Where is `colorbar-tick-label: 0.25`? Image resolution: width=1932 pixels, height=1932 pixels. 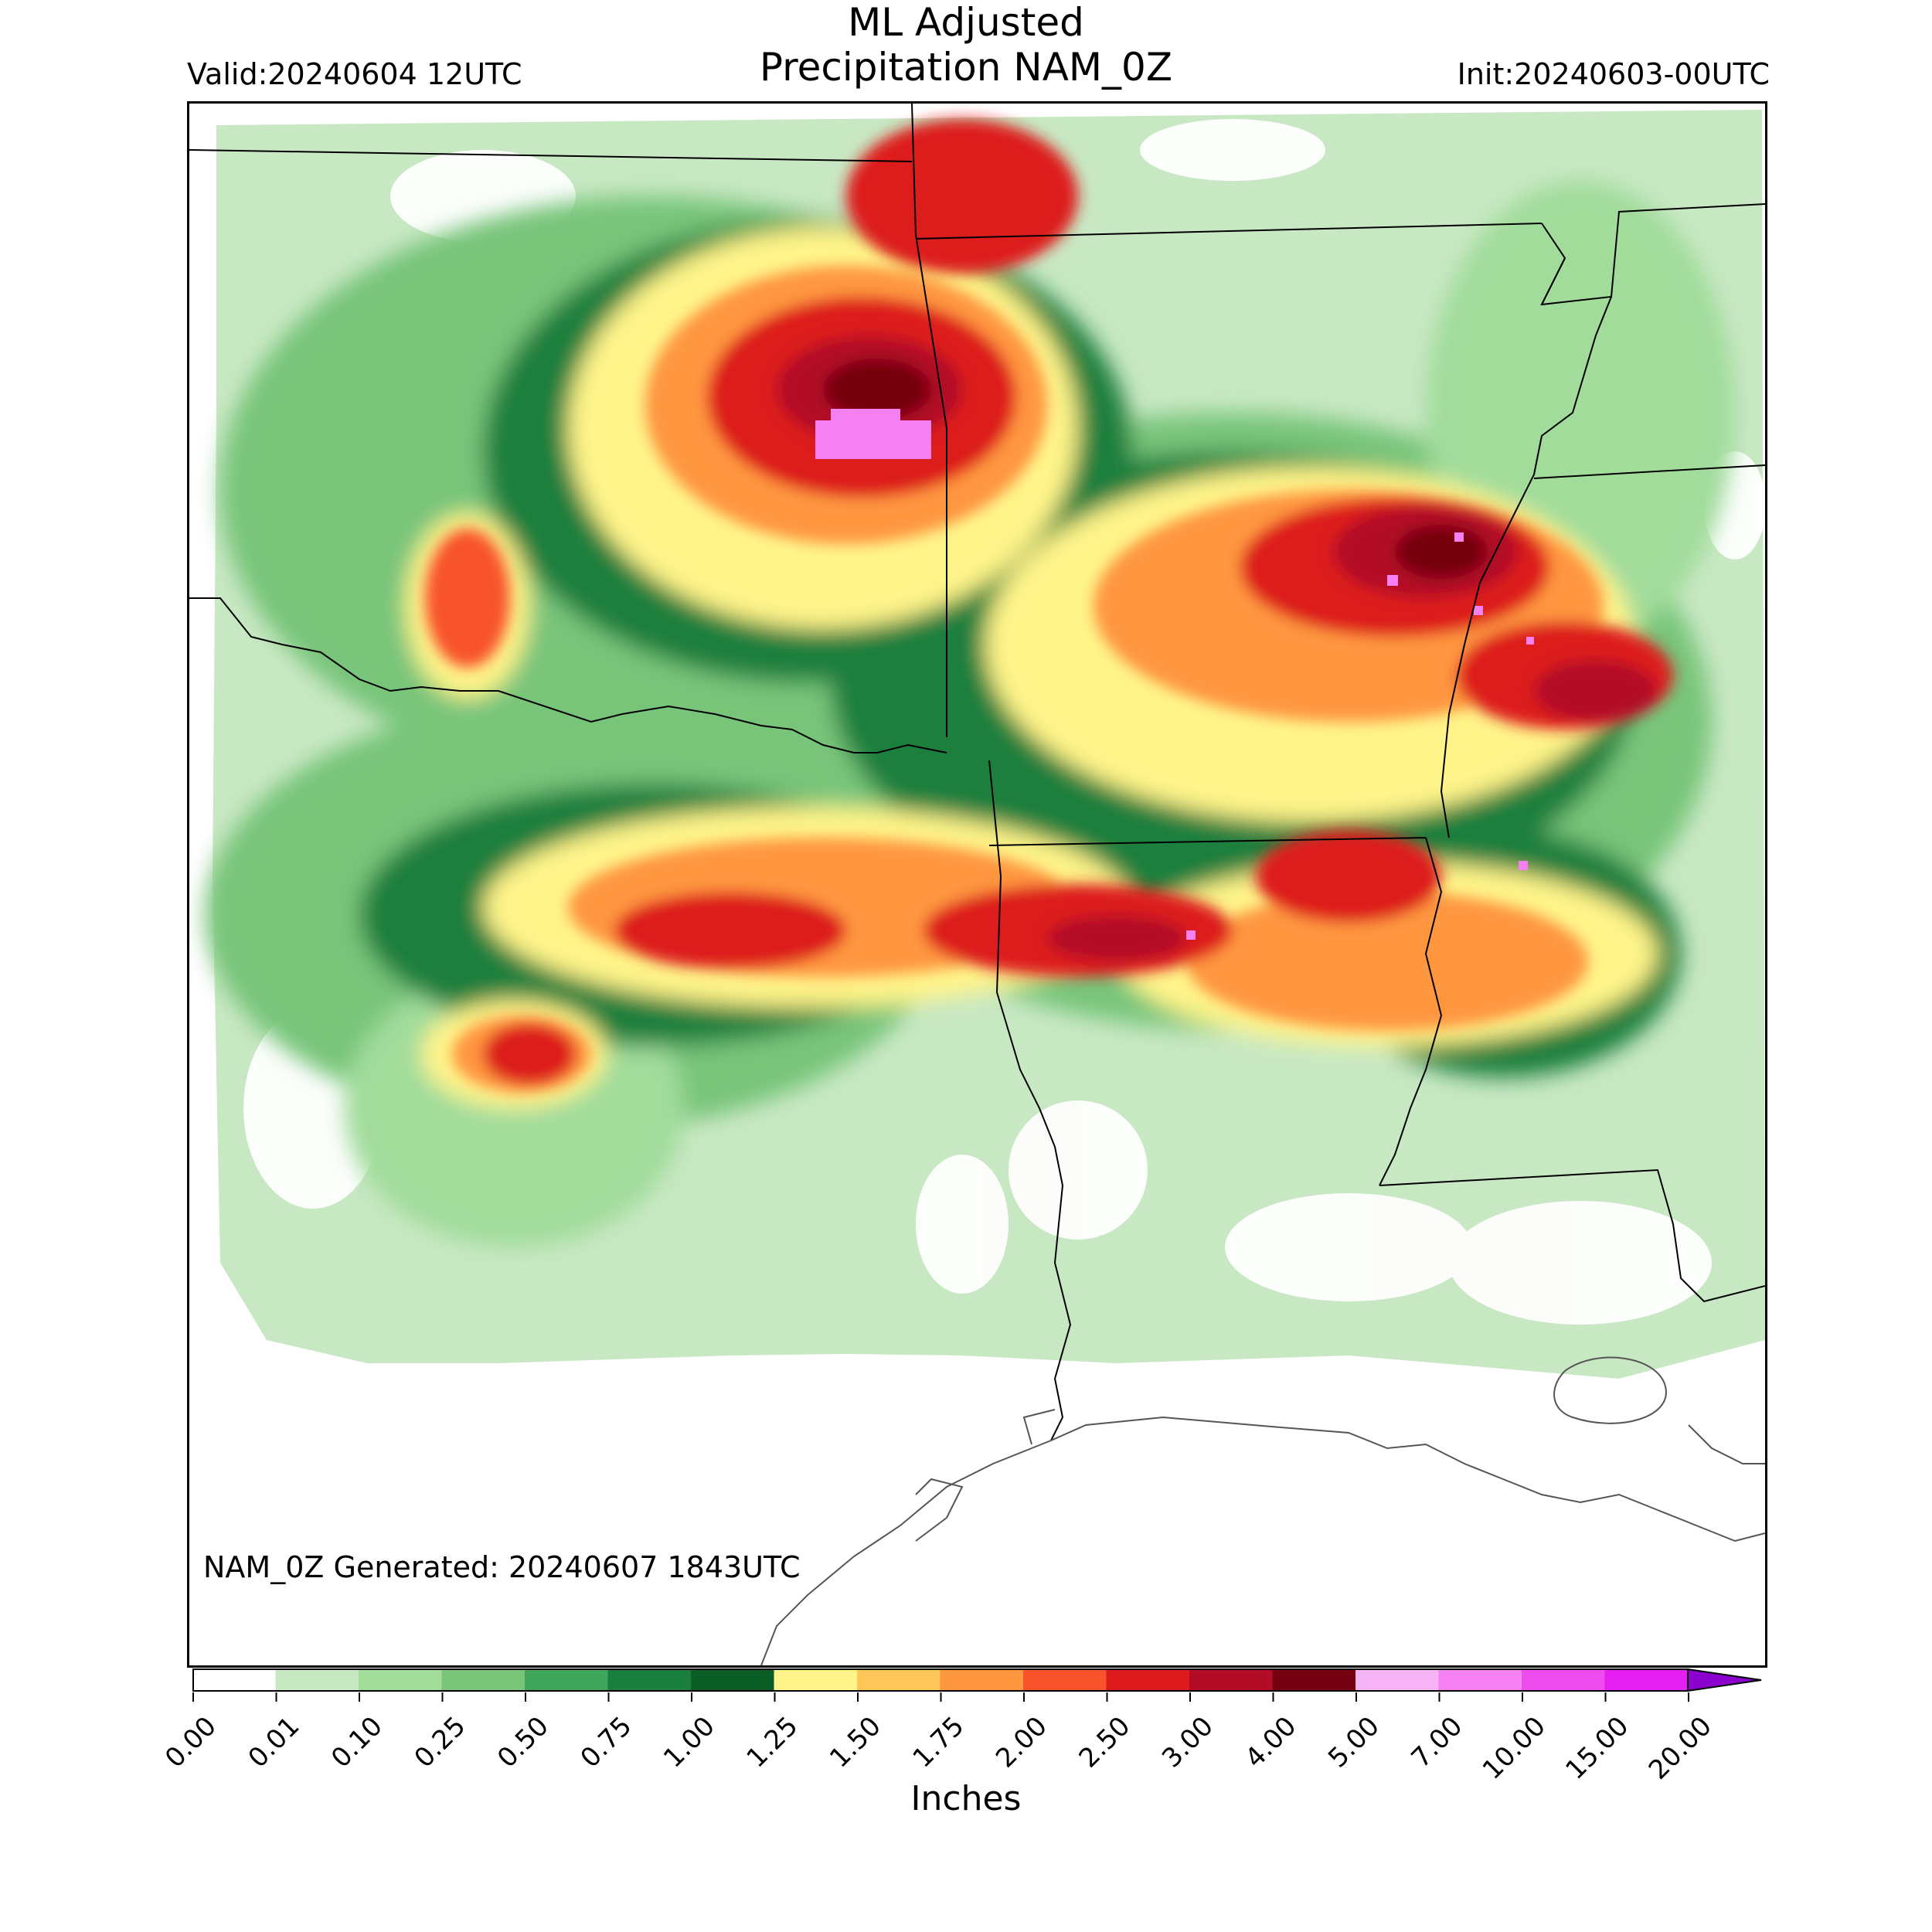 colorbar-tick-label: 0.25 is located at coordinates (440, 1742).